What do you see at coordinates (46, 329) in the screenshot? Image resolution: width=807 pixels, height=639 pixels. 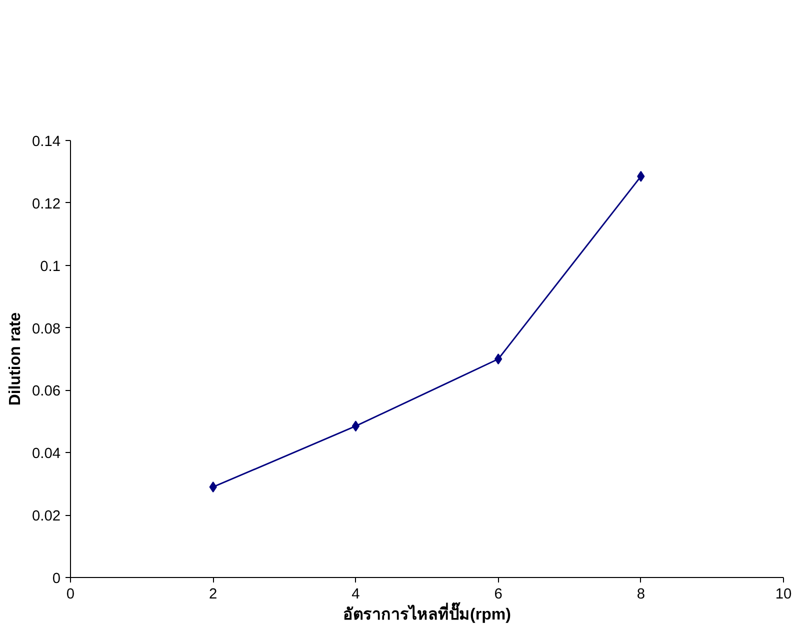 I see `y-tick-label: 0.08` at bounding box center [46, 329].